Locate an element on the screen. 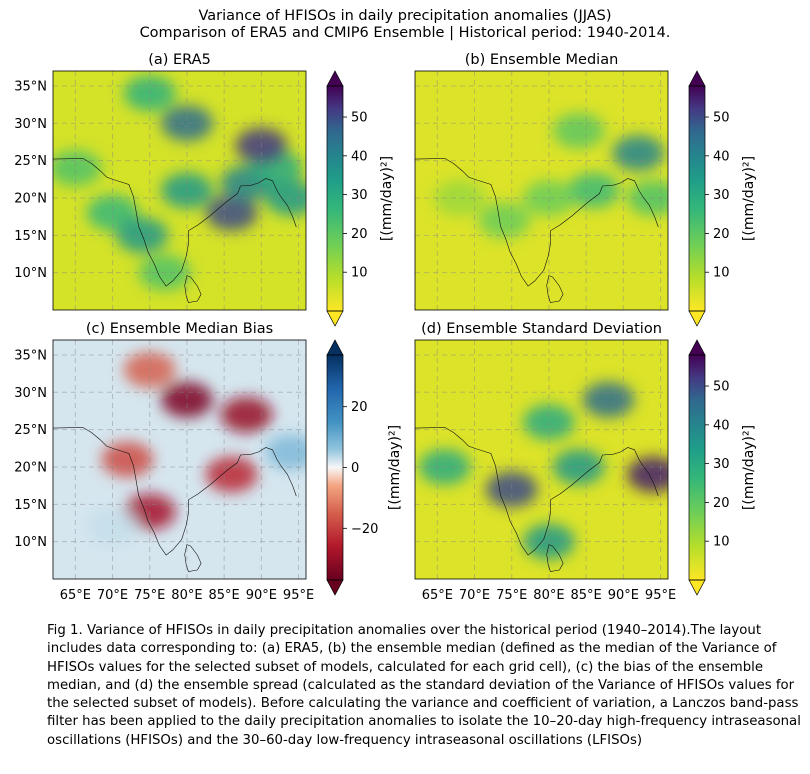  panel-title: (b) Ensemble Median is located at coordinates (542, 60).